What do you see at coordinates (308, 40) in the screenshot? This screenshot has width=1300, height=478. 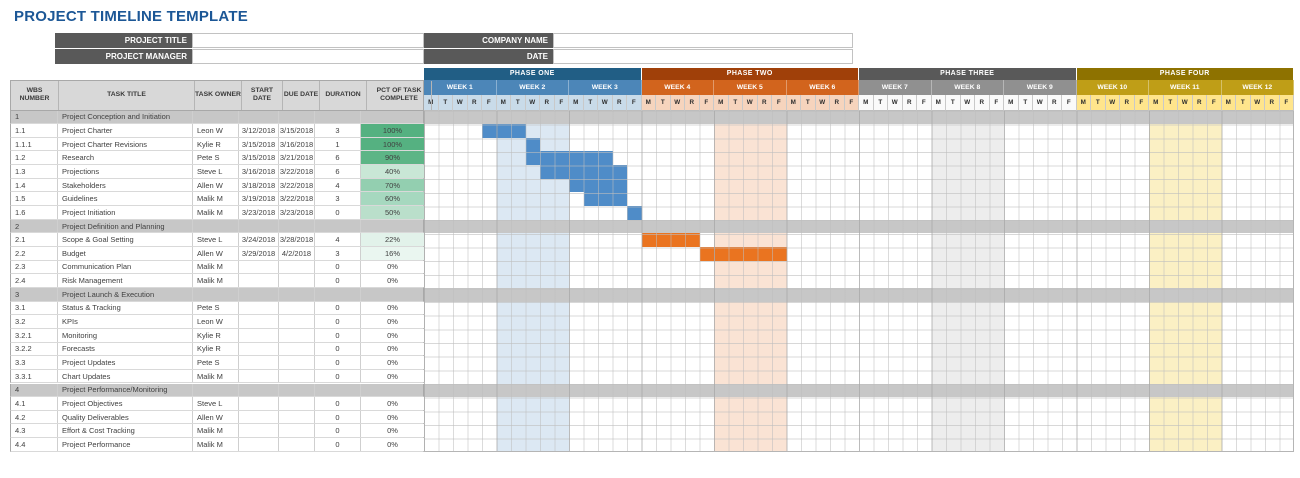 I see `form-input-project-title` at bounding box center [308, 40].